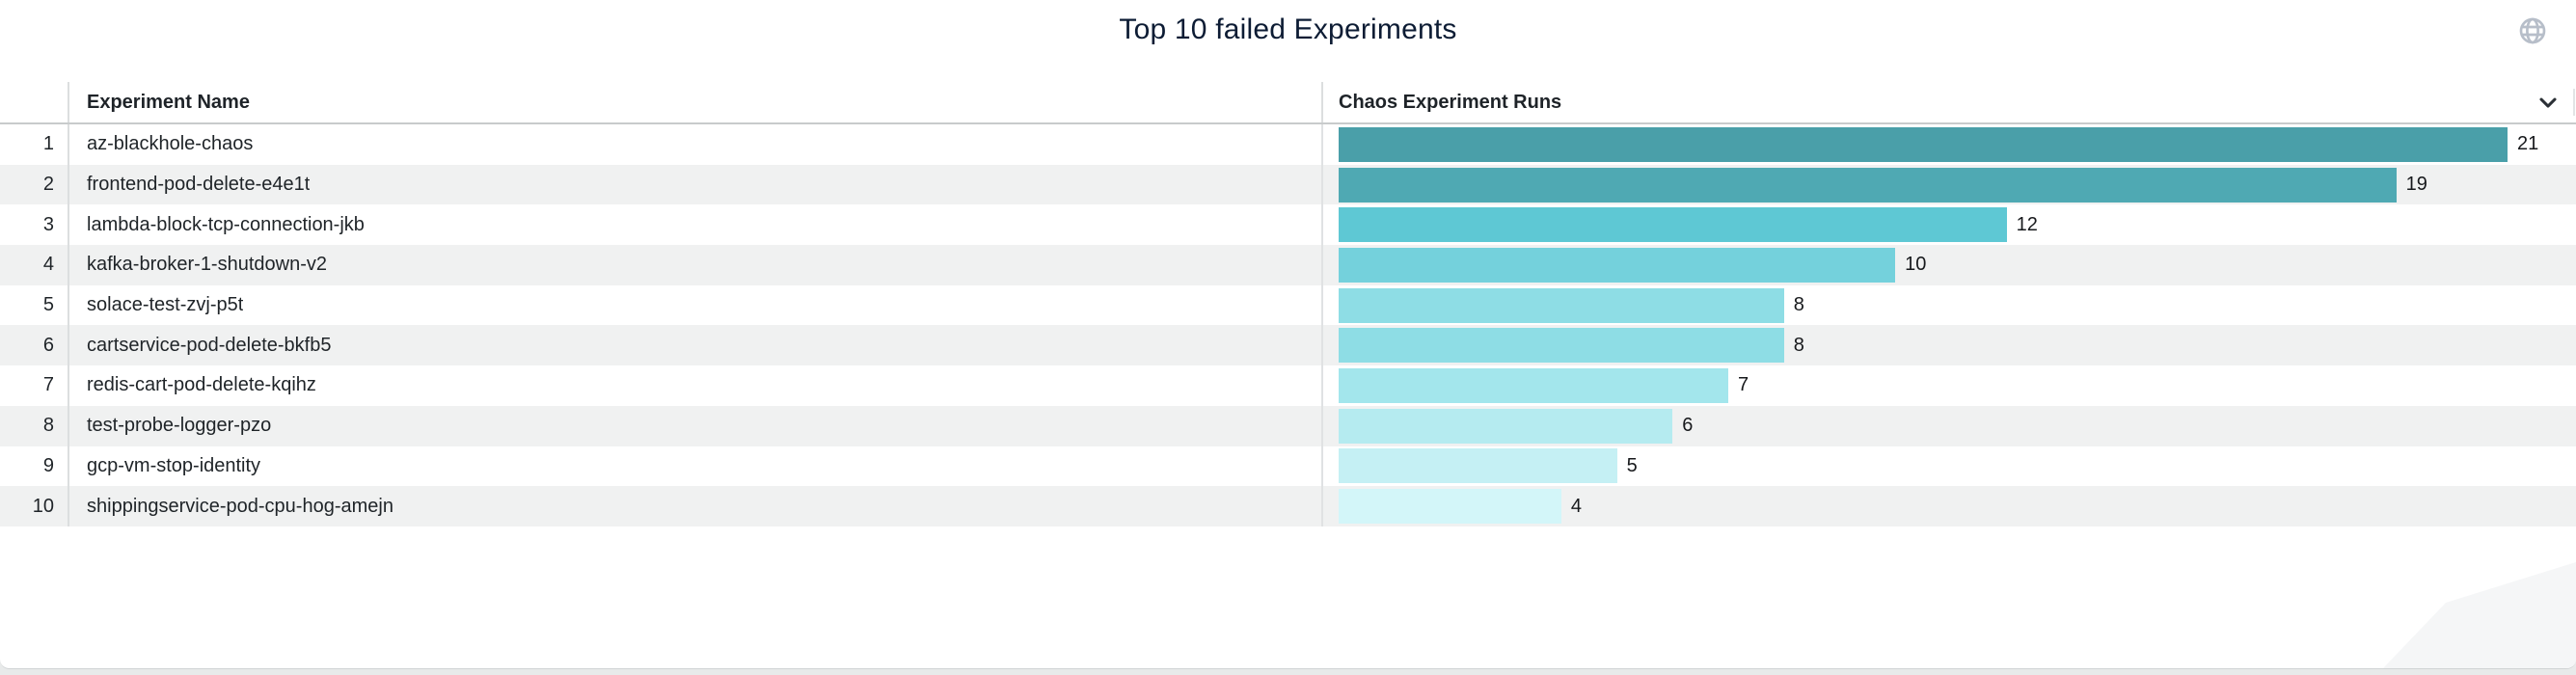  What do you see at coordinates (1949, 506) in the screenshot?
I see `runs-cell: 4` at bounding box center [1949, 506].